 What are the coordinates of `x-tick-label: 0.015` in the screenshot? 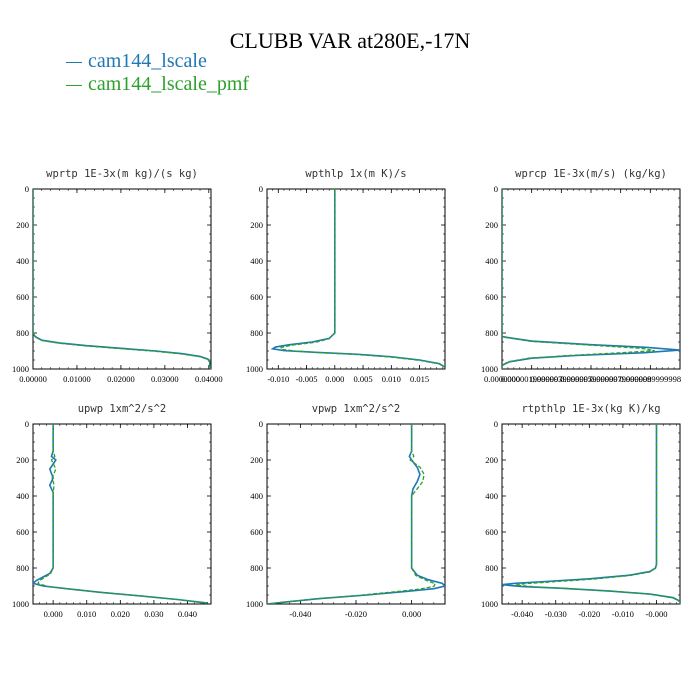 It's located at (419, 379).